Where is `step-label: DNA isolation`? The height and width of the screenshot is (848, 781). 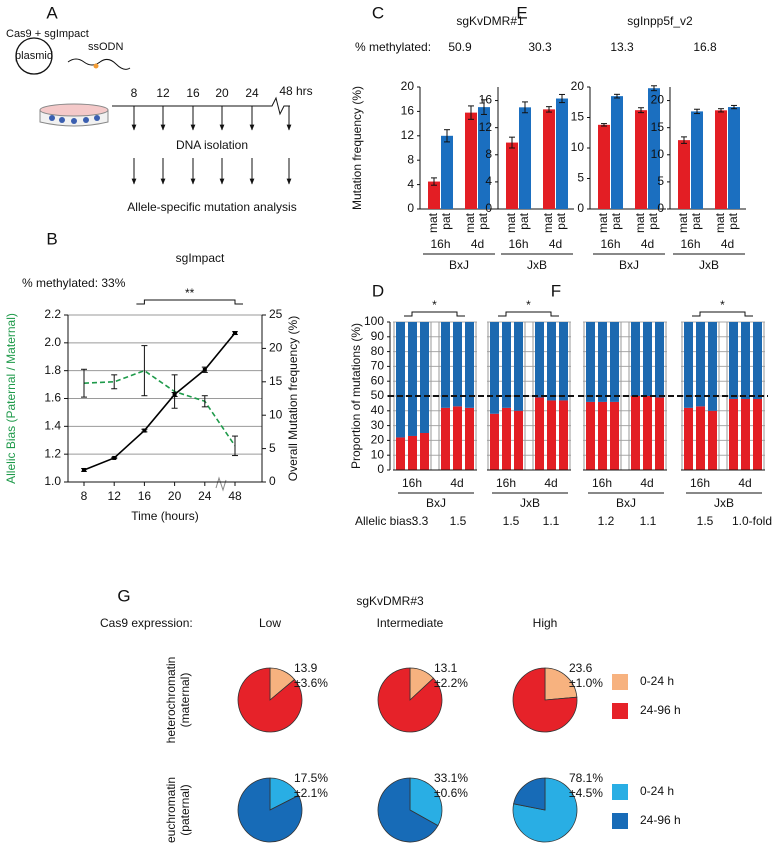 step-label: DNA isolation is located at coordinates (212, 145).